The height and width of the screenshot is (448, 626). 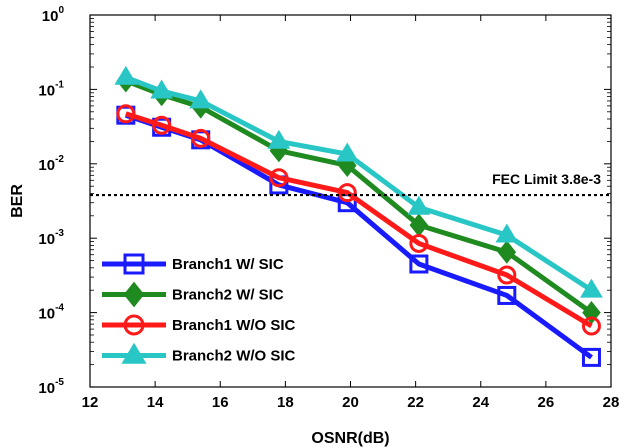 What do you see at coordinates (350, 438) in the screenshot?
I see `x-axis-title: OSNR(dB)` at bounding box center [350, 438].